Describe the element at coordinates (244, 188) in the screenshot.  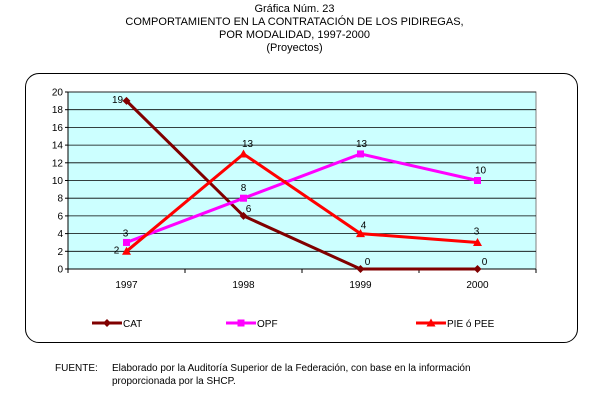
I see `data-label: 8` at that location.